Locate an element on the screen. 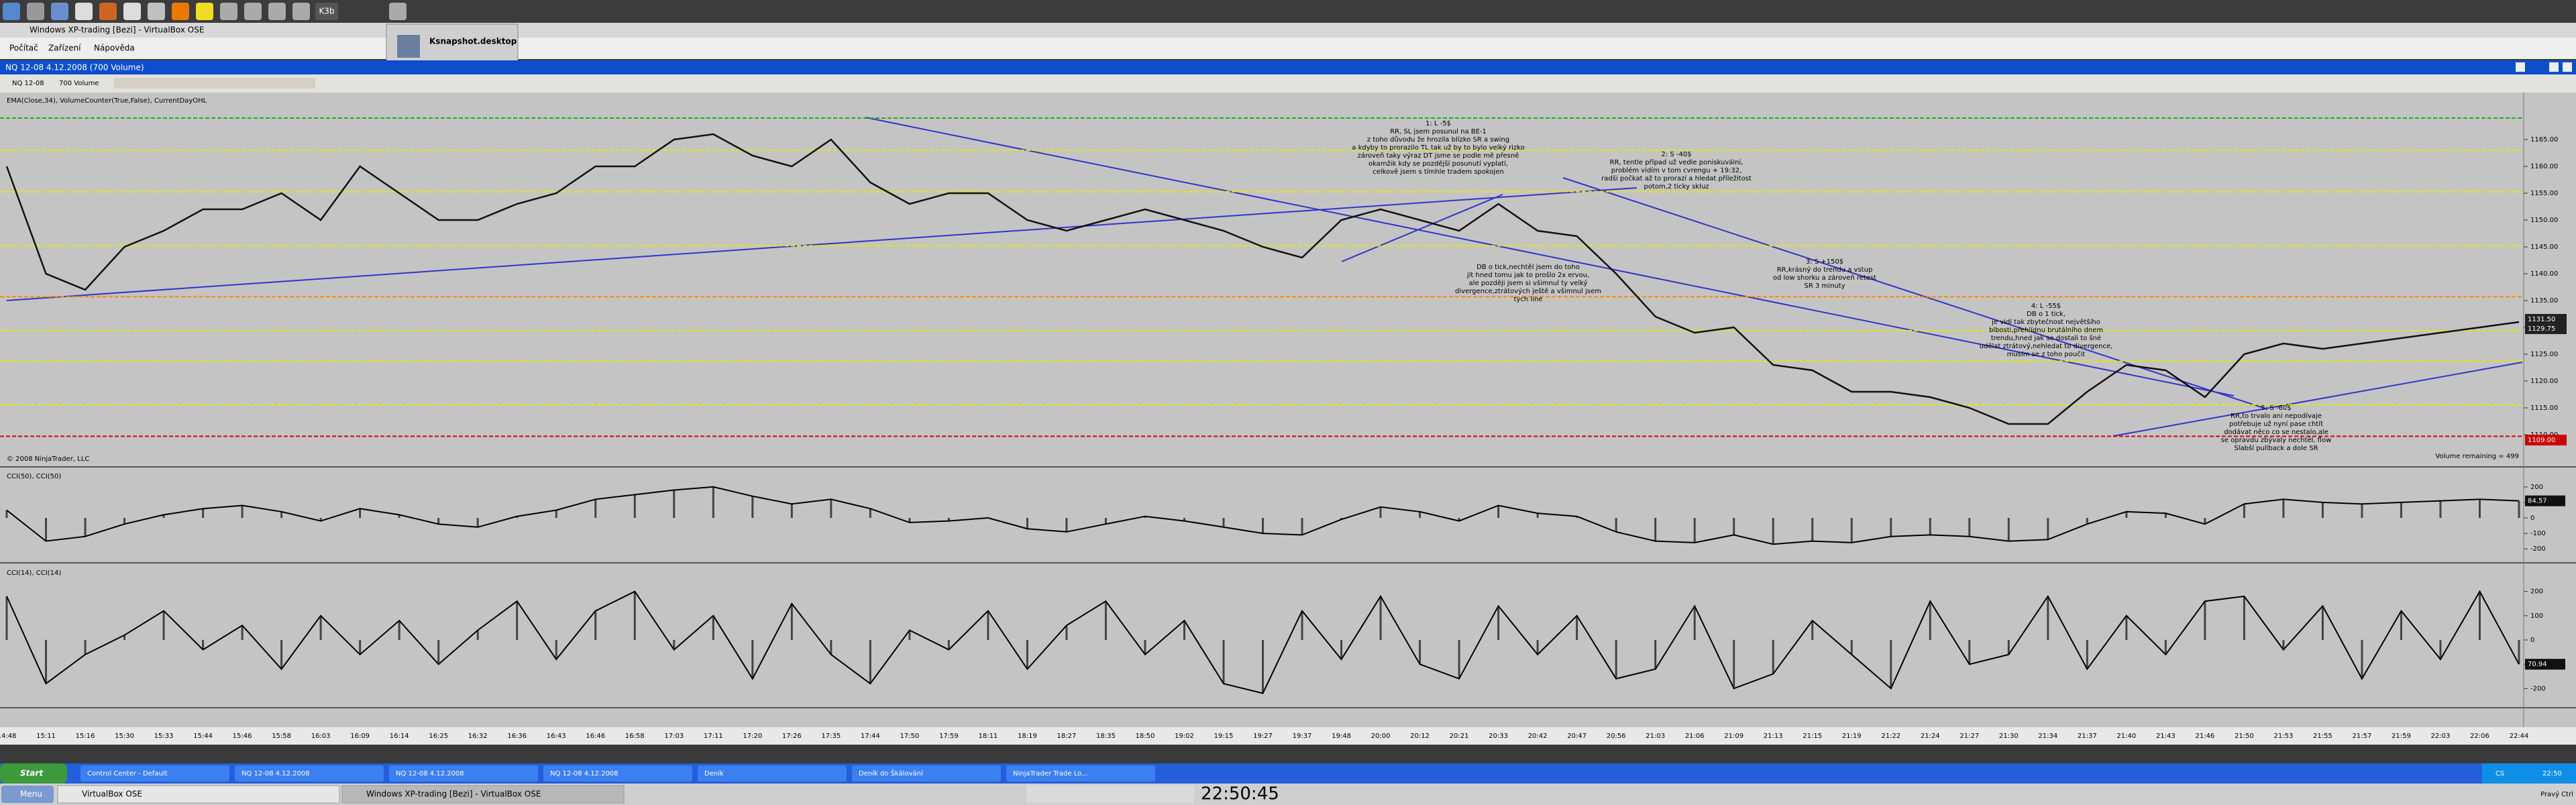  annotation-line: RR, tentle případ už vedle poniskuvální, is located at coordinates (1676, 162).